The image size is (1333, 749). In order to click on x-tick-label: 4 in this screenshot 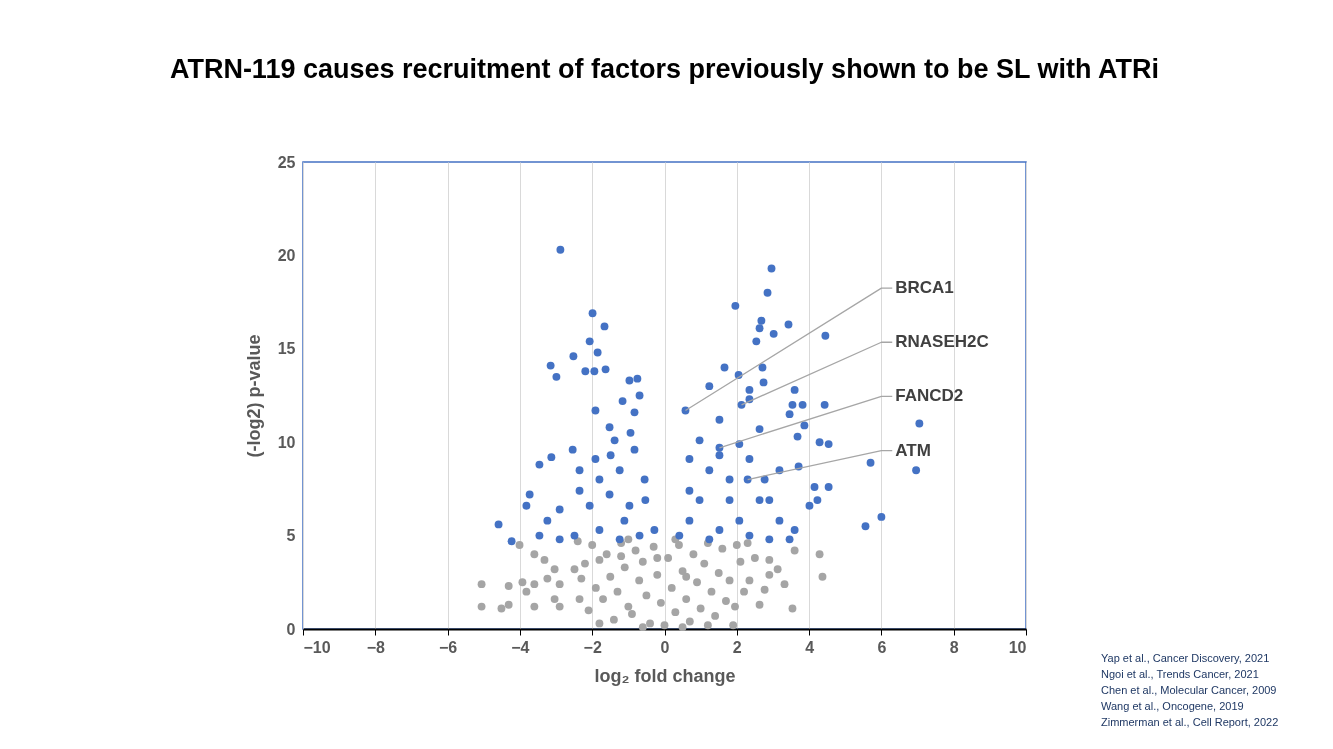, I will do `click(810, 647)`.